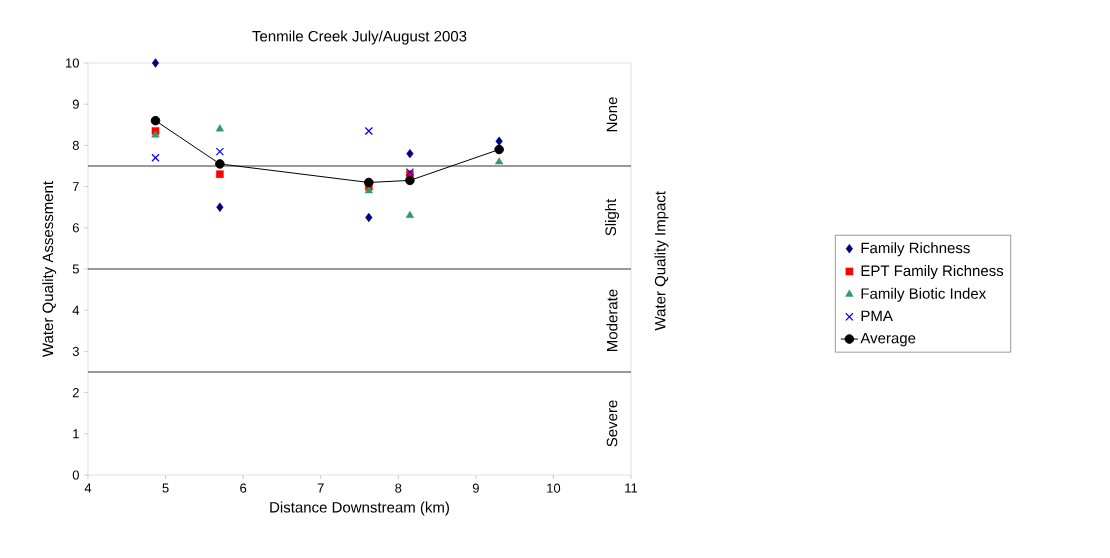 The height and width of the screenshot is (558, 1110). What do you see at coordinates (612, 114) in the screenshot?
I see `annotation: None` at bounding box center [612, 114].